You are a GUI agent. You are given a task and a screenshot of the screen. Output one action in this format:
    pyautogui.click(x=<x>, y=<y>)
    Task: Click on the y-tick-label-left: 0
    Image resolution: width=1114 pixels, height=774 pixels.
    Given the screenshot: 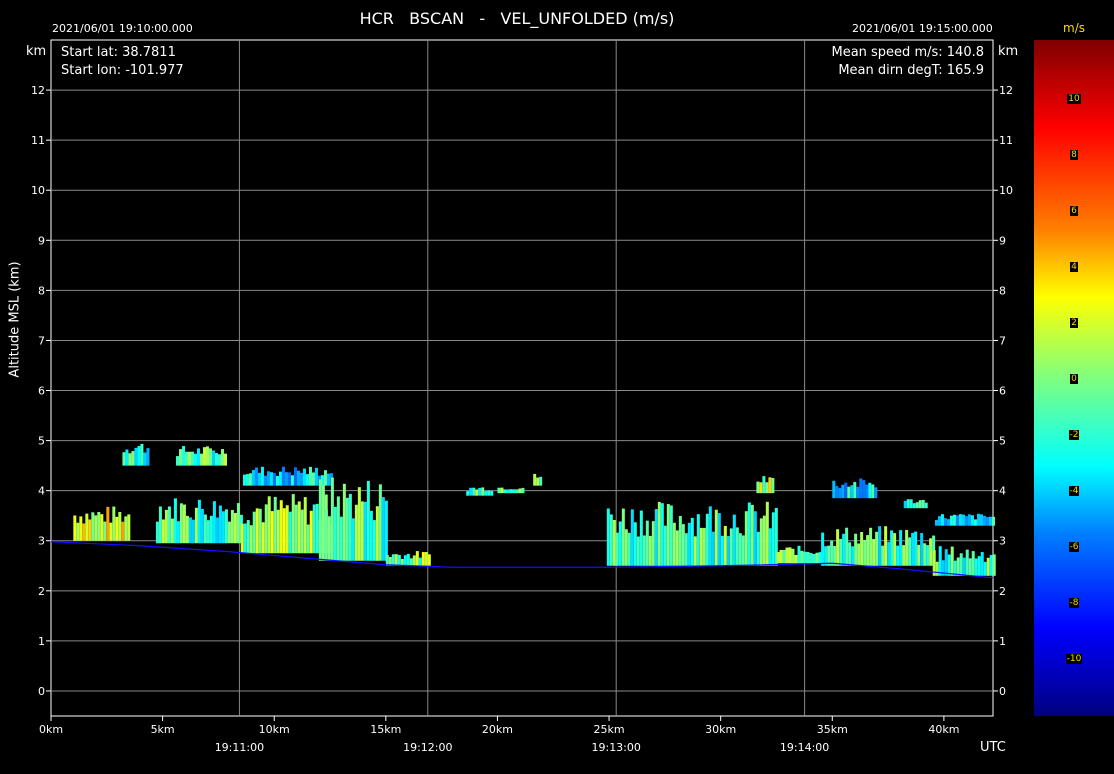 What is the action you would take?
    pyautogui.click(x=41, y=691)
    